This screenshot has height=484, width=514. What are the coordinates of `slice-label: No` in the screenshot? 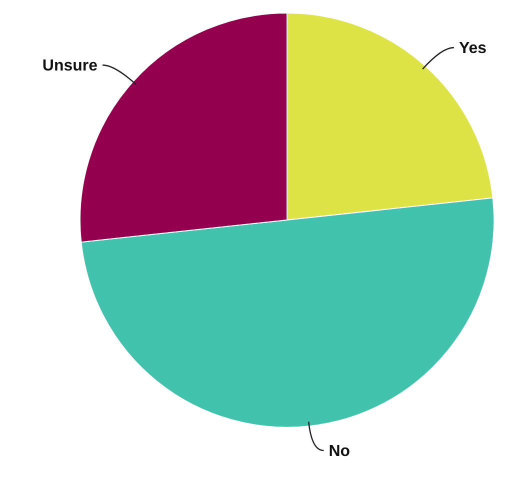 It's located at (339, 451).